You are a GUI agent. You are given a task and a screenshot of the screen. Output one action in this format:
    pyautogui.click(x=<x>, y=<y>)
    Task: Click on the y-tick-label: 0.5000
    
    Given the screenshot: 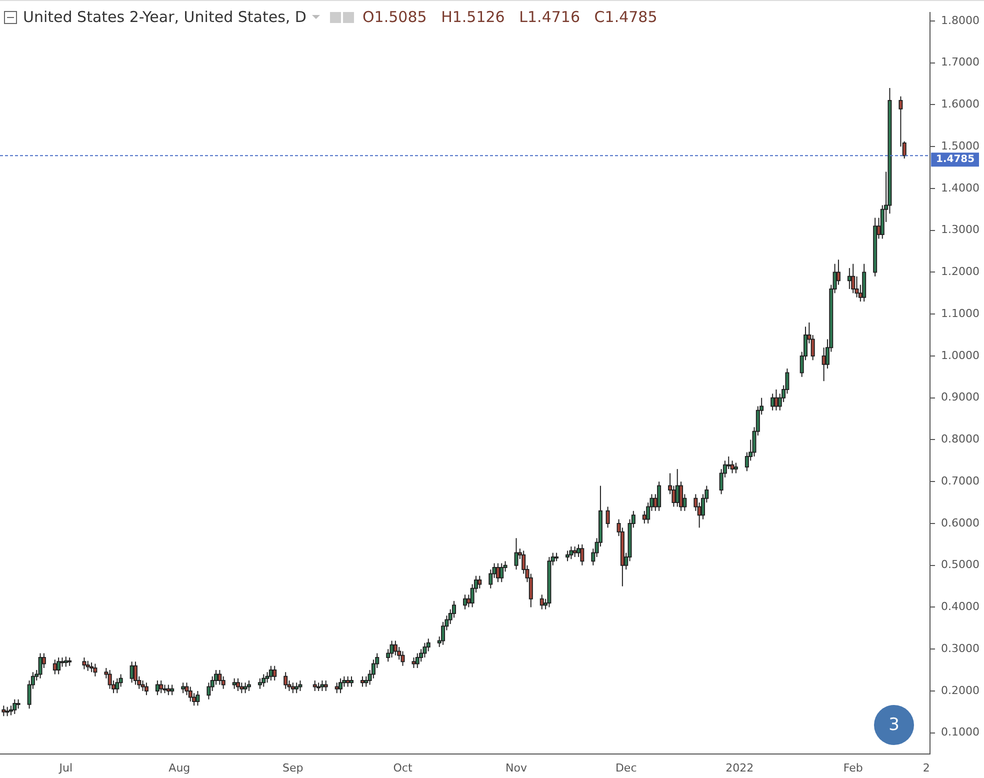 What is the action you would take?
    pyautogui.click(x=960, y=565)
    